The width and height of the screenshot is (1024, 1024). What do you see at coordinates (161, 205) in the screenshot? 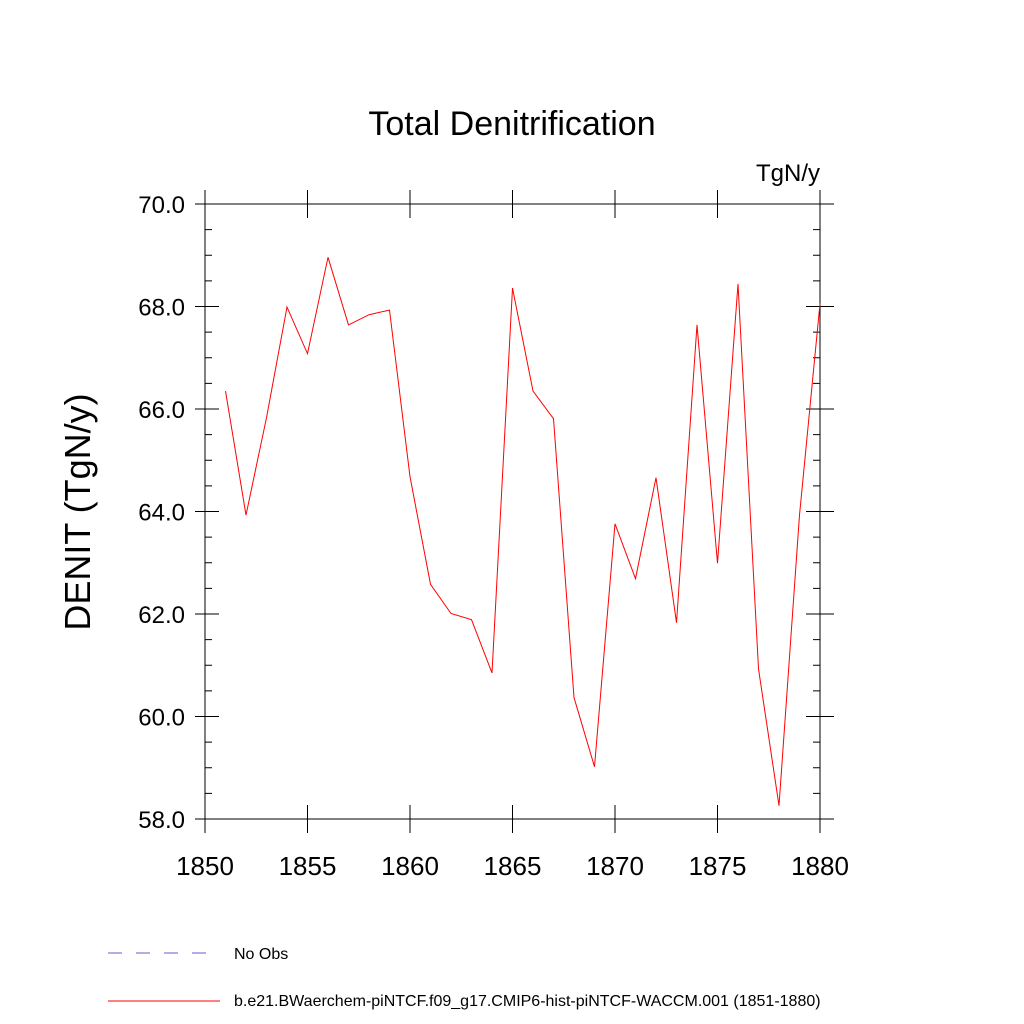
I see `y-tick-label: 70.0` at bounding box center [161, 205].